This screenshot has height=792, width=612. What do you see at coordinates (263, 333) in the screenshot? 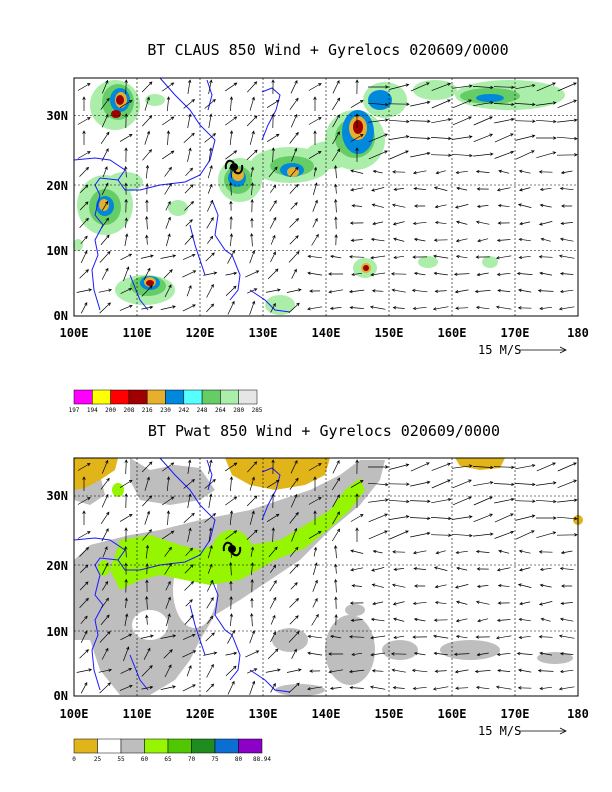
I see `lon-label: 130E` at bounding box center [263, 333].